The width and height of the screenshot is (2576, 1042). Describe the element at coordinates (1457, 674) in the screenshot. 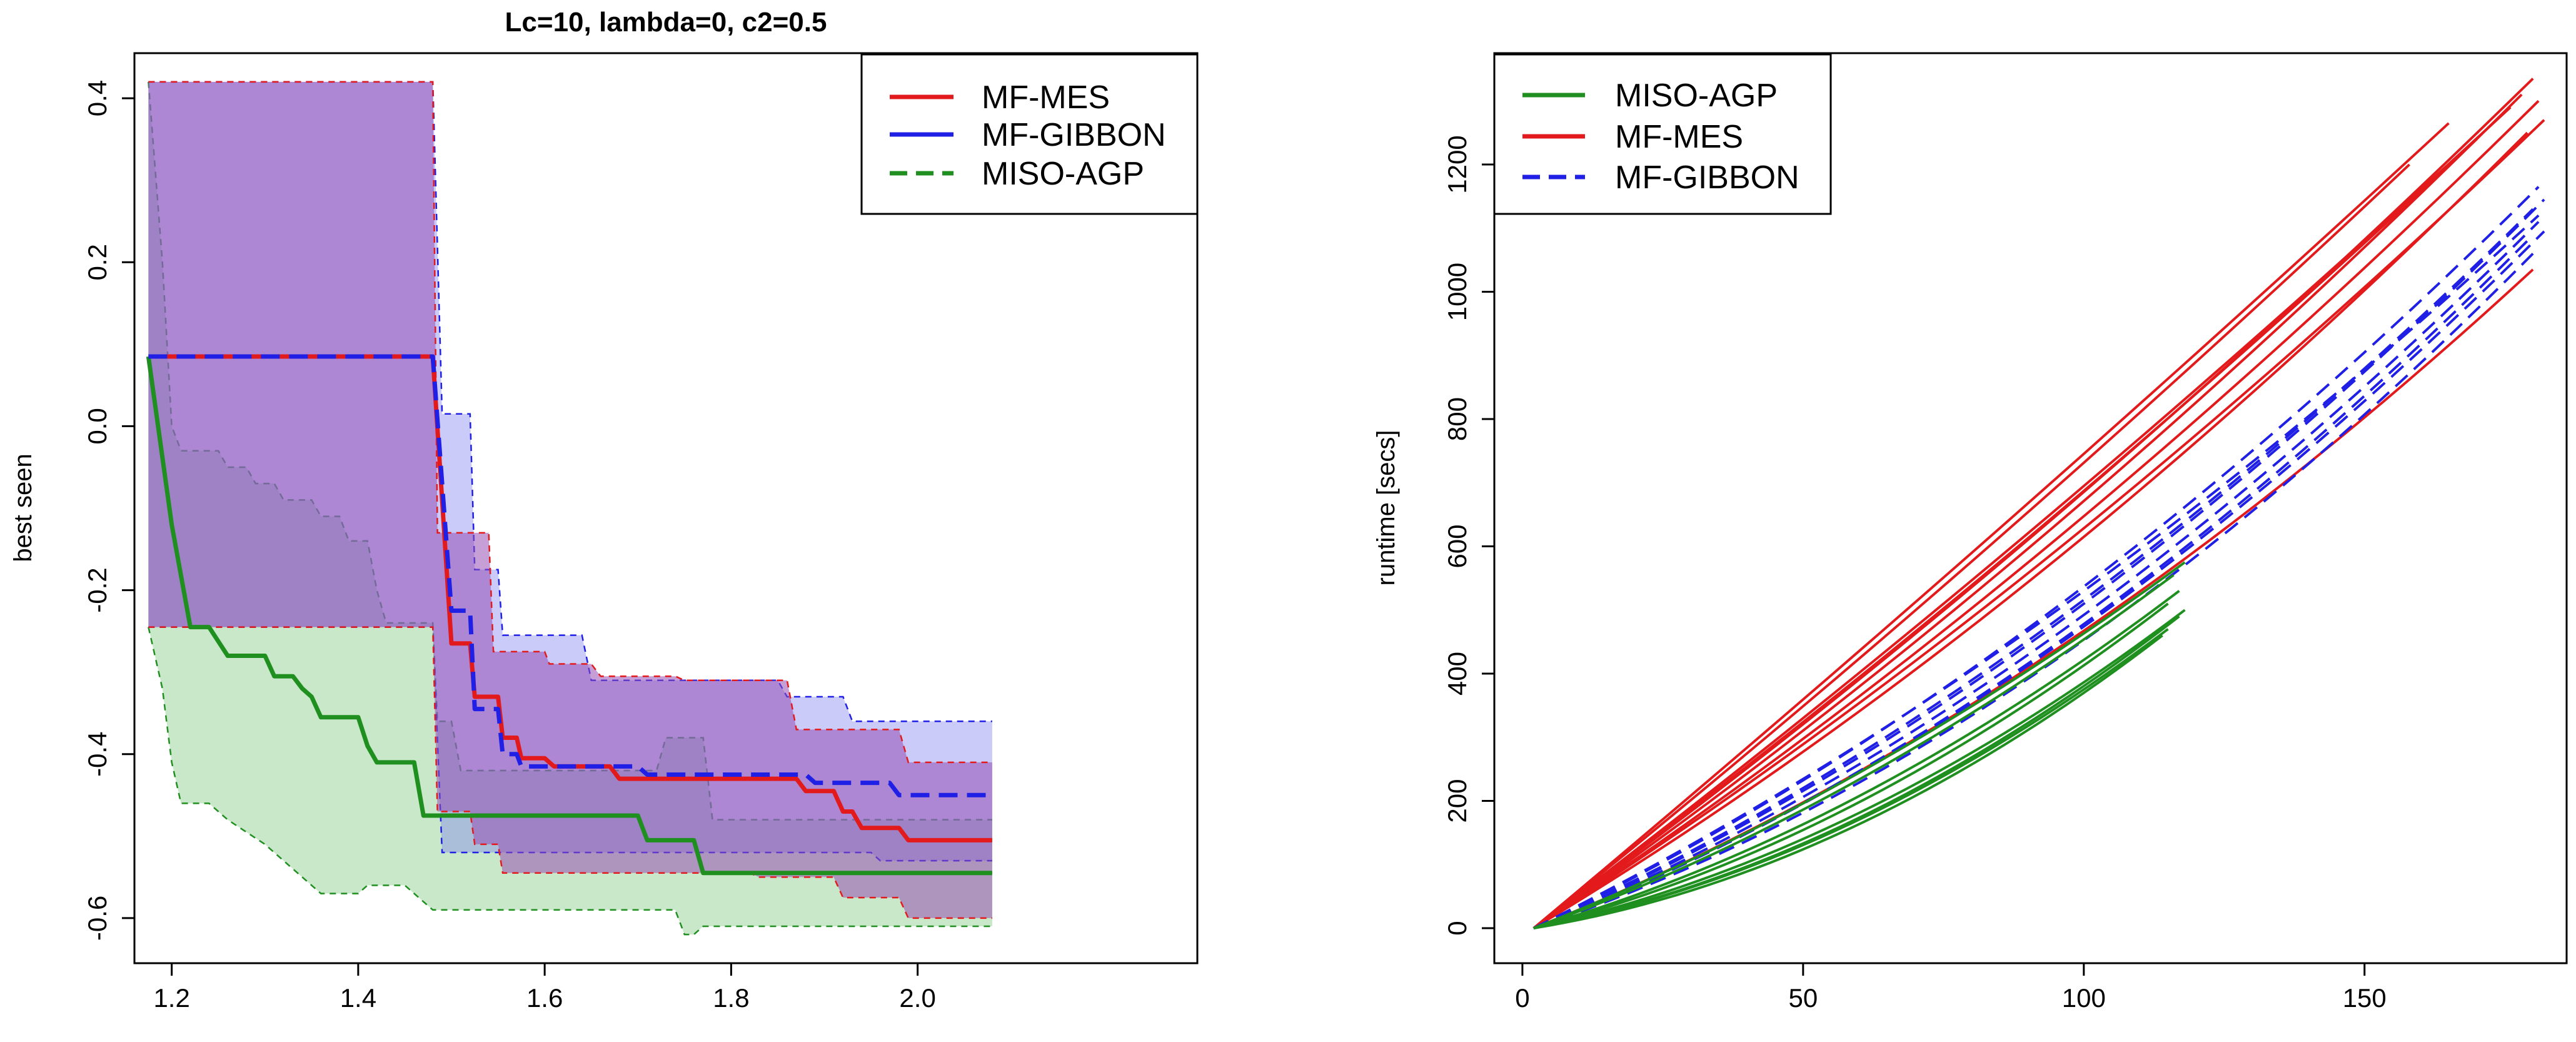

I see `y-tick-label: 400` at that location.